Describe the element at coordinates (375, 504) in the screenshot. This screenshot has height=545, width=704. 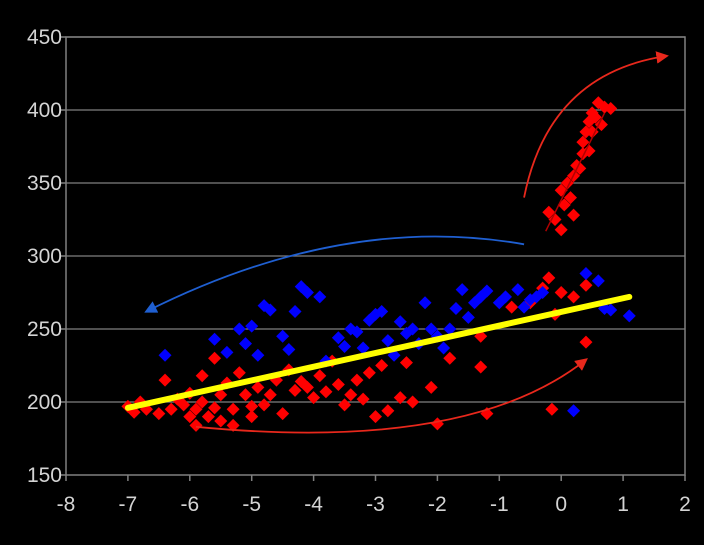
I see `x-tick-label: -3` at that location.